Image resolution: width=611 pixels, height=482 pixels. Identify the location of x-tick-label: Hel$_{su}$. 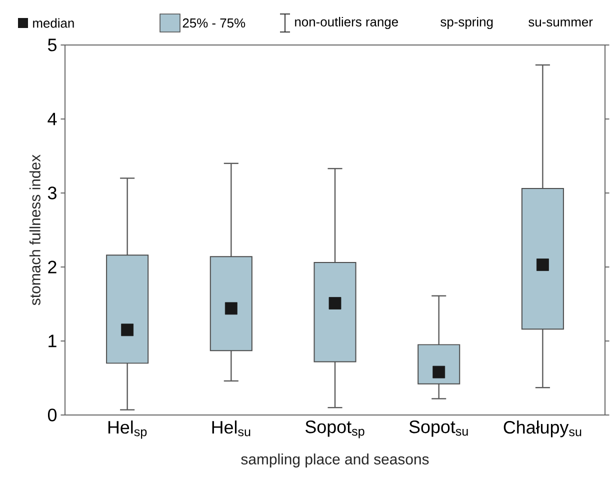
(231, 428).